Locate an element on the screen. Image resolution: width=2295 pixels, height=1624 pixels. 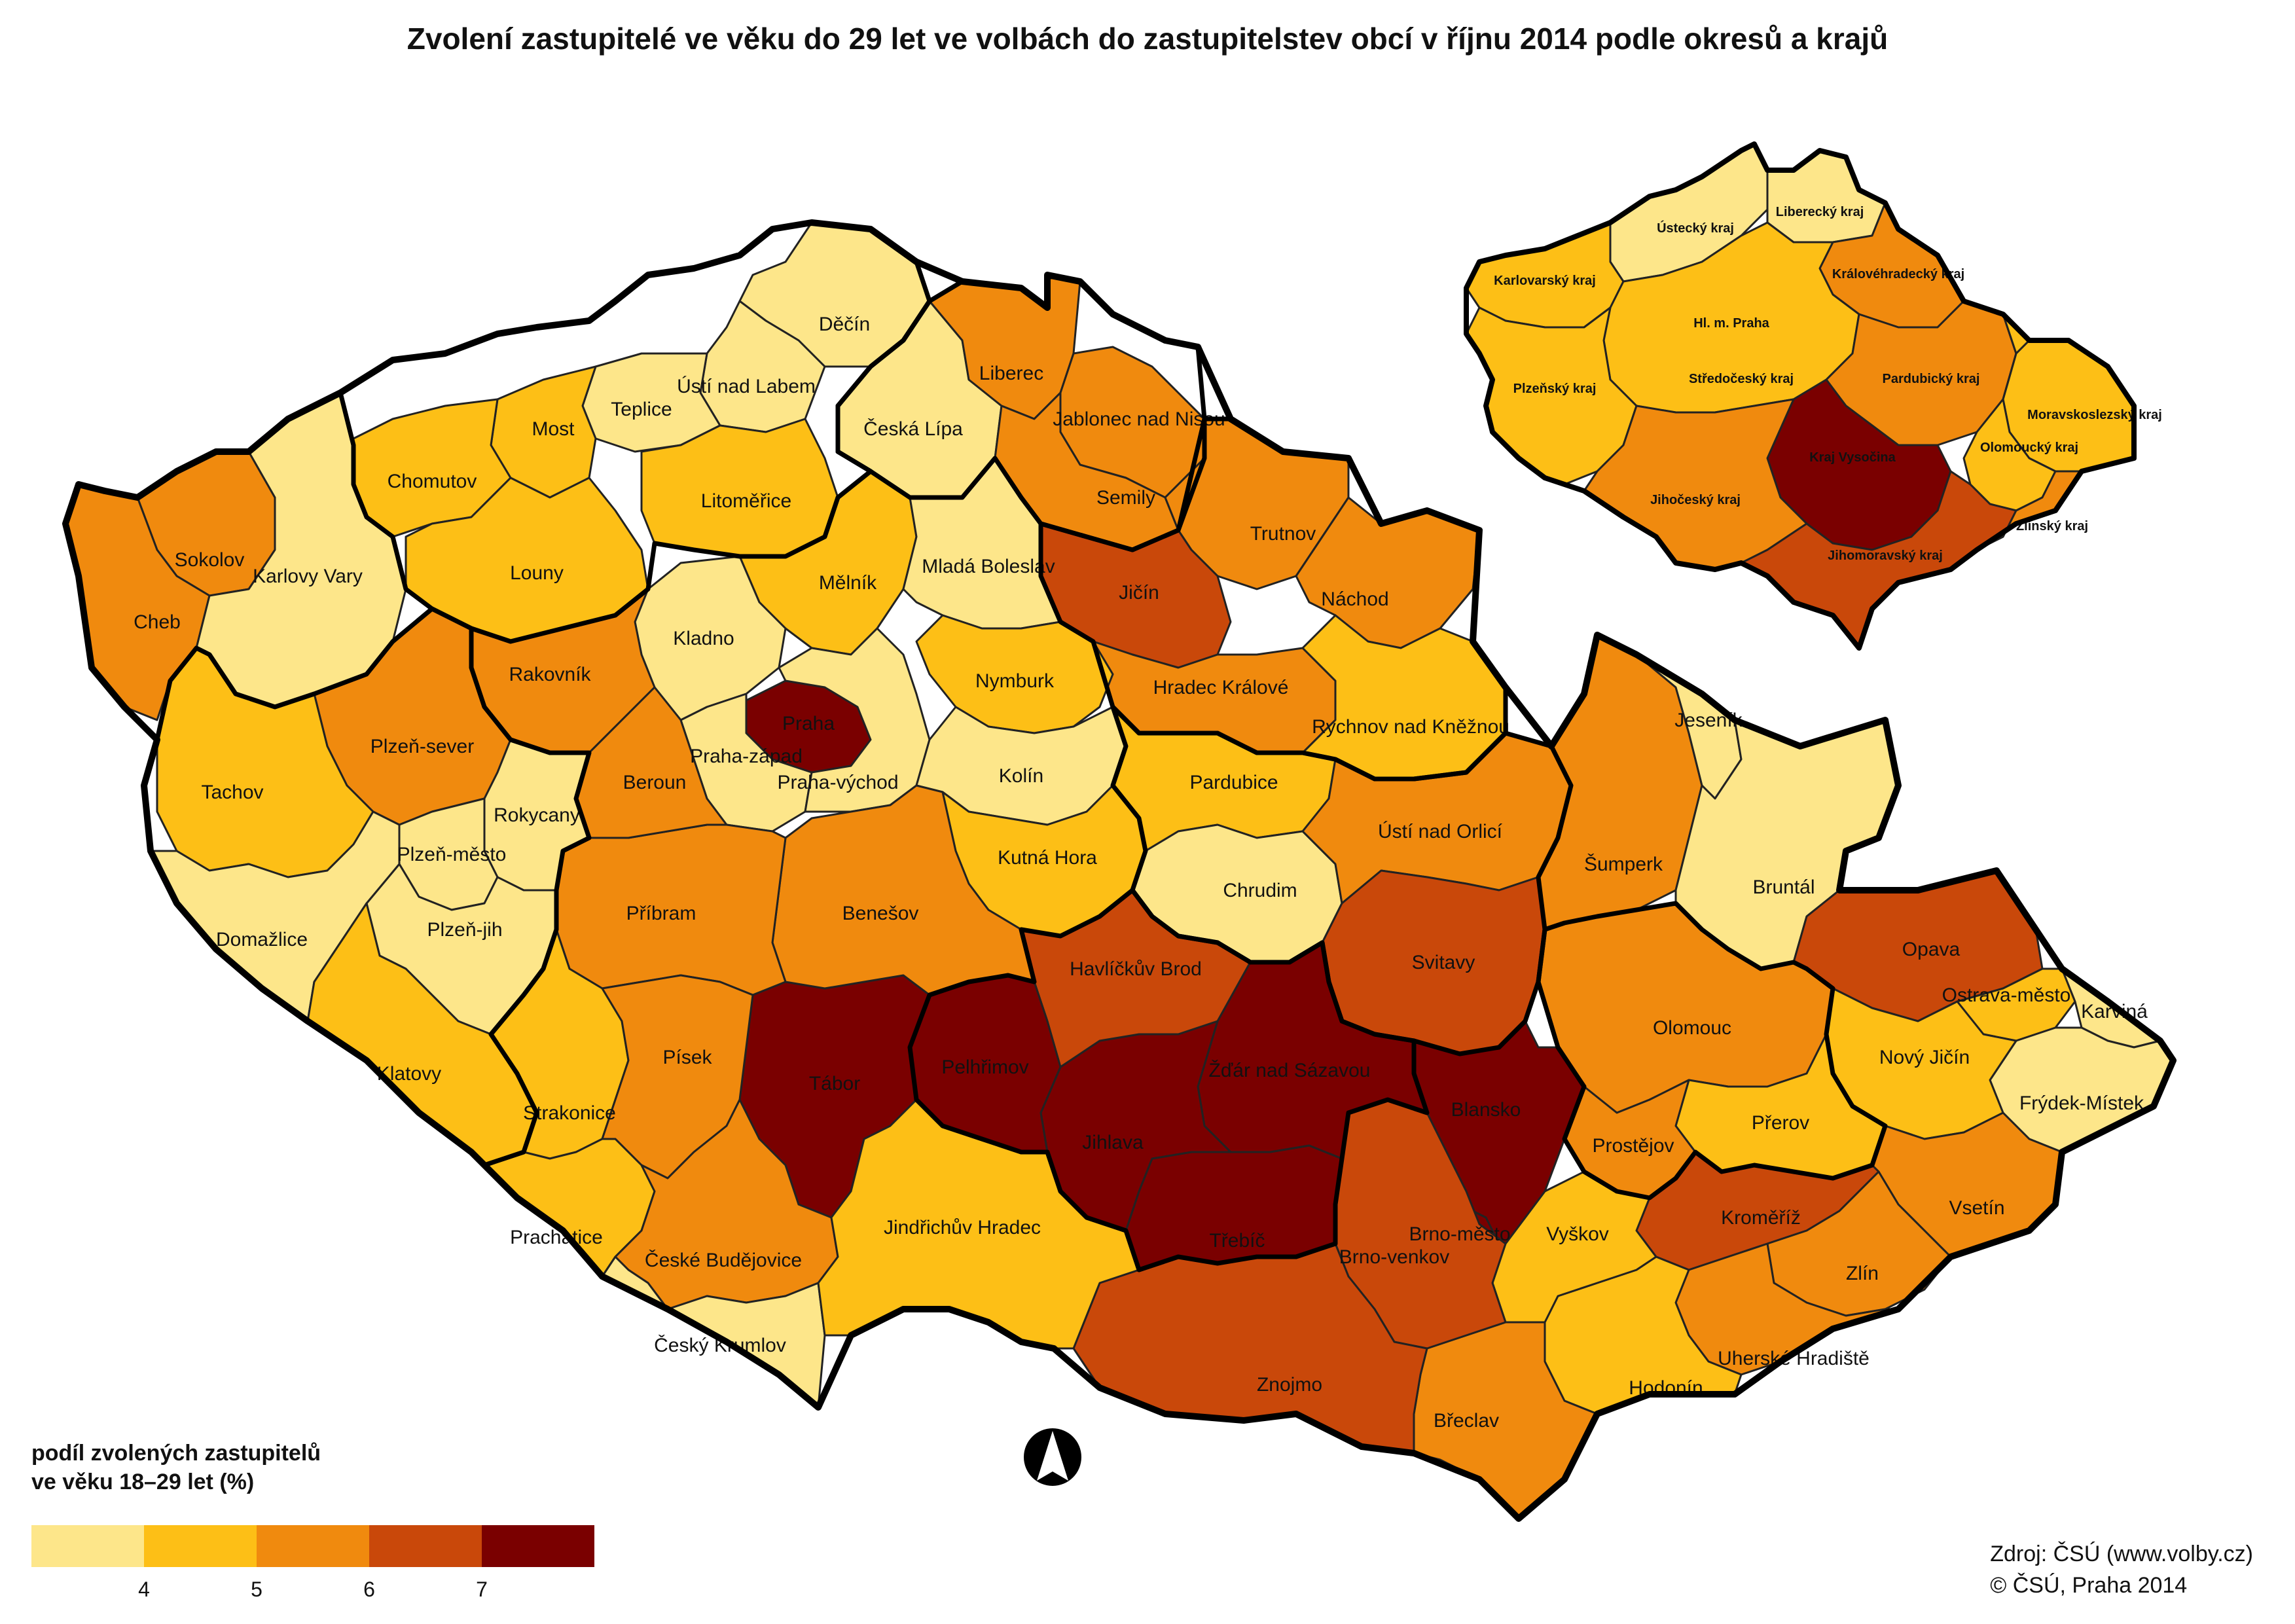
district-label: Olomouc is located at coordinates (1692, 1028).